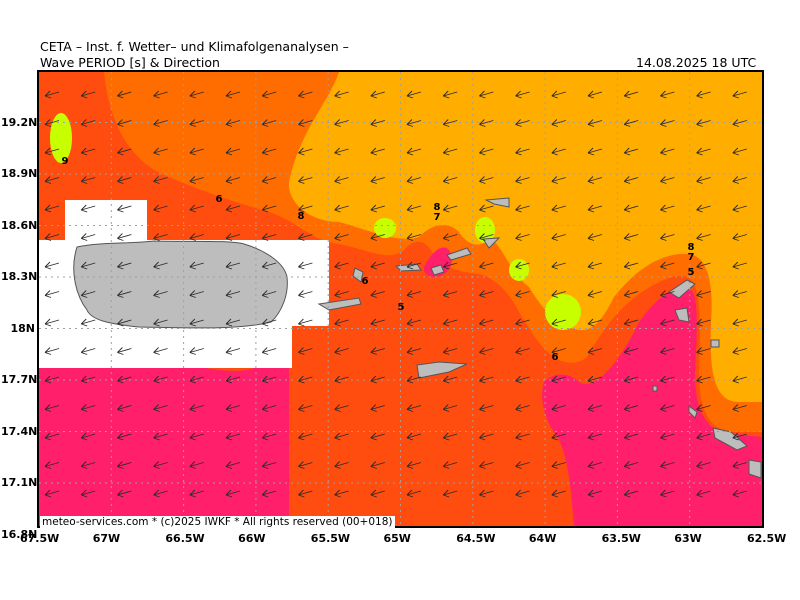 The image size is (800, 600). Describe the element at coordinates (185, 538) in the screenshot. I see `lon-tick-label: 66.5W` at that location.